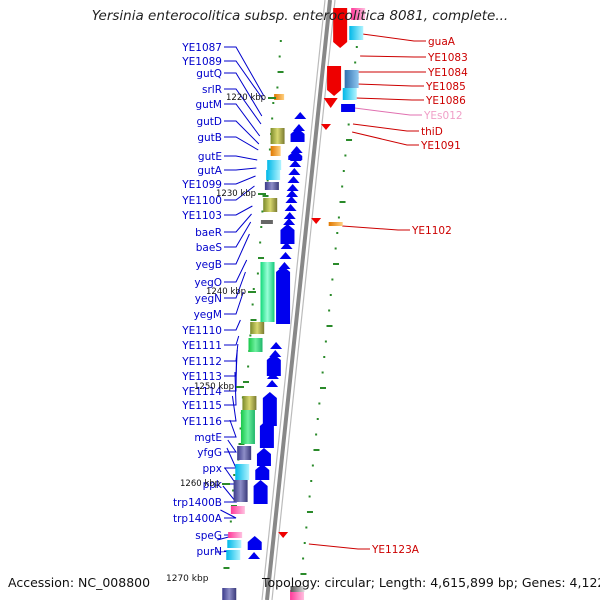 This screenshot has width=600, height=600. I want to click on left-gene-label: YE1111, so click(201, 346).